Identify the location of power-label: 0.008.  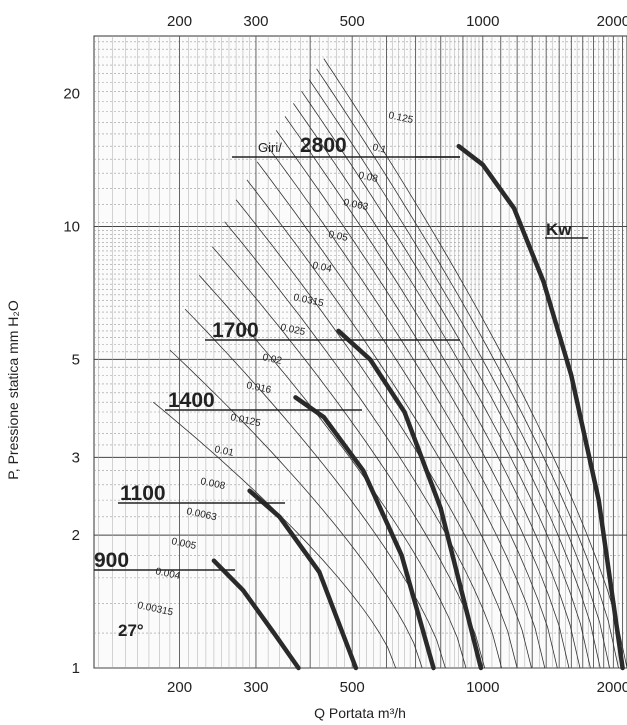
(212, 484).